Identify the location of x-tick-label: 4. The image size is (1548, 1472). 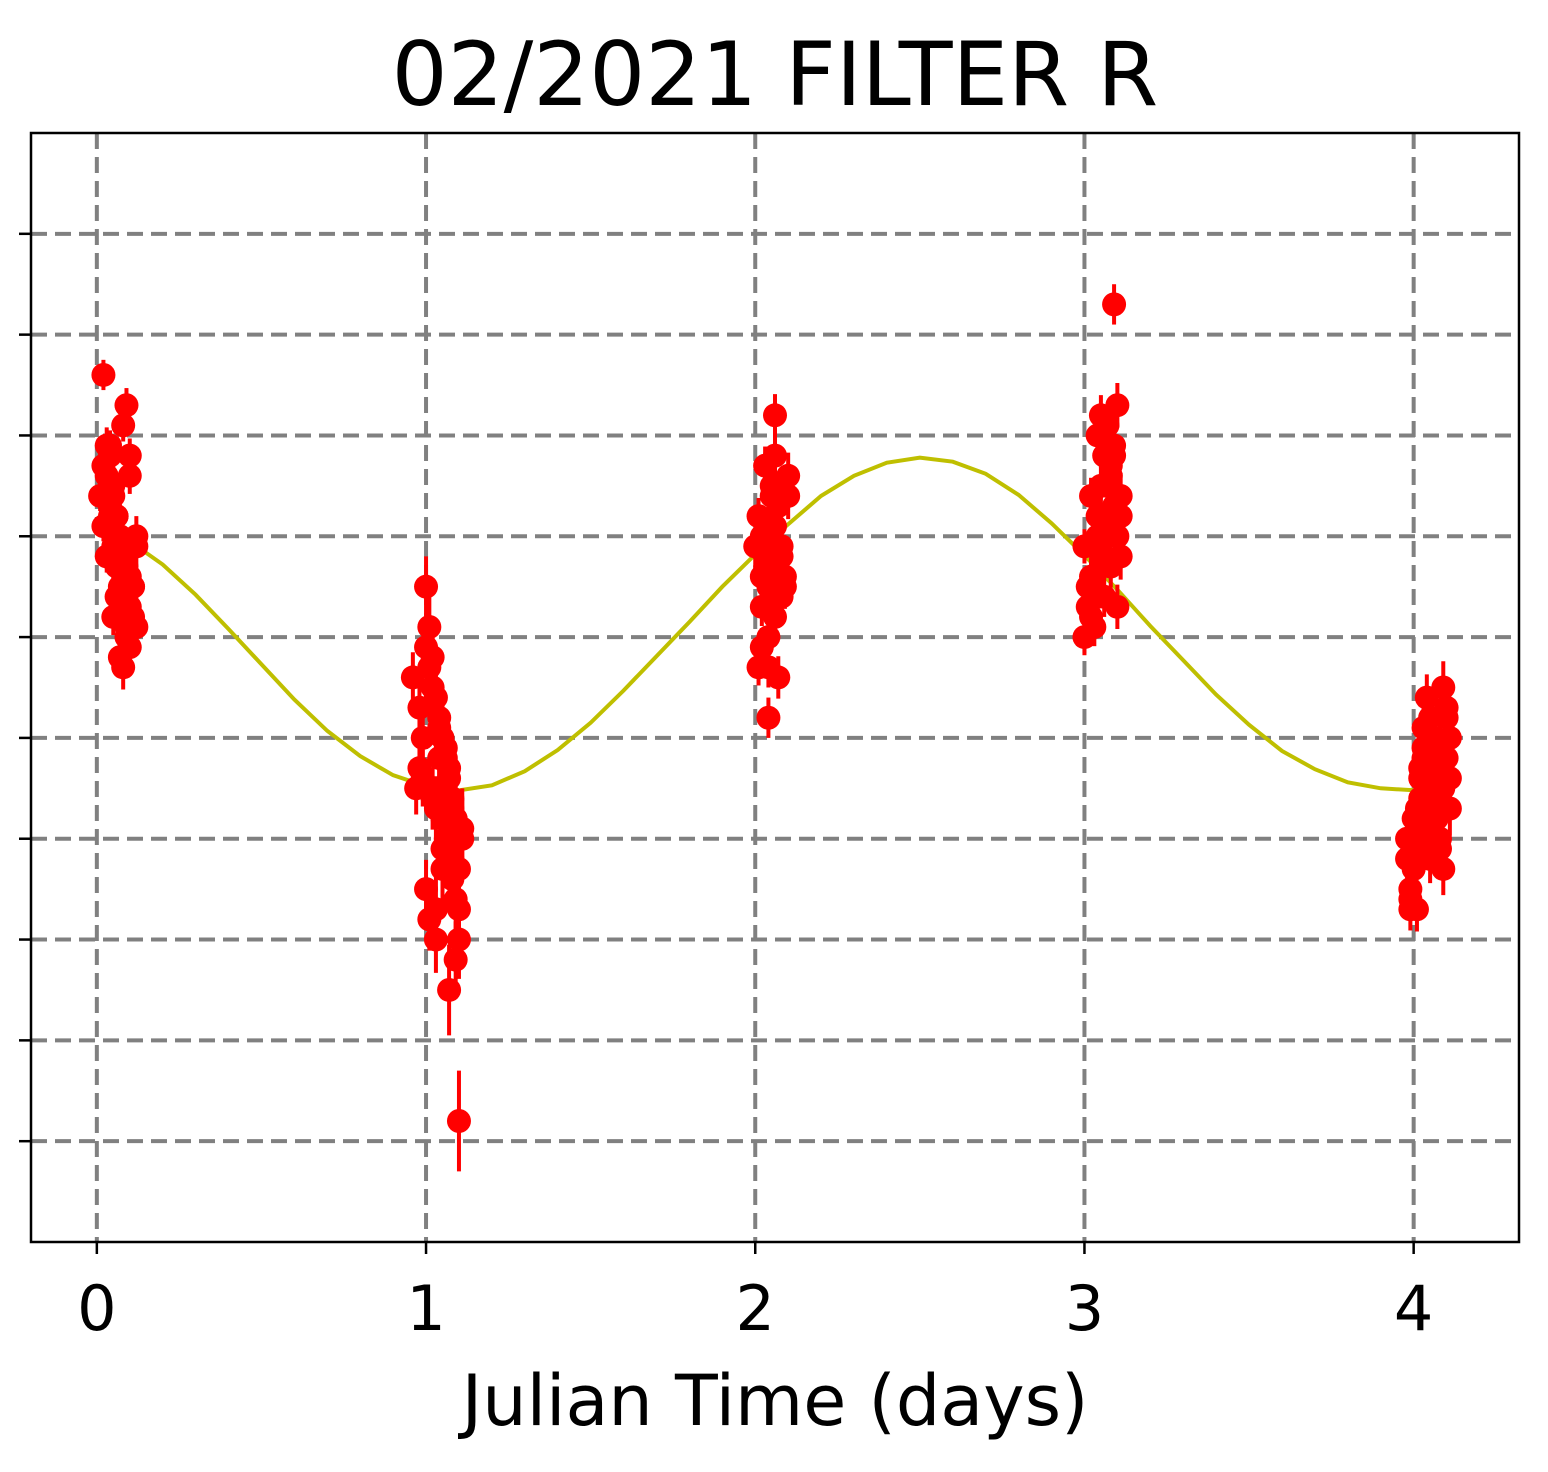
(1413, 1308).